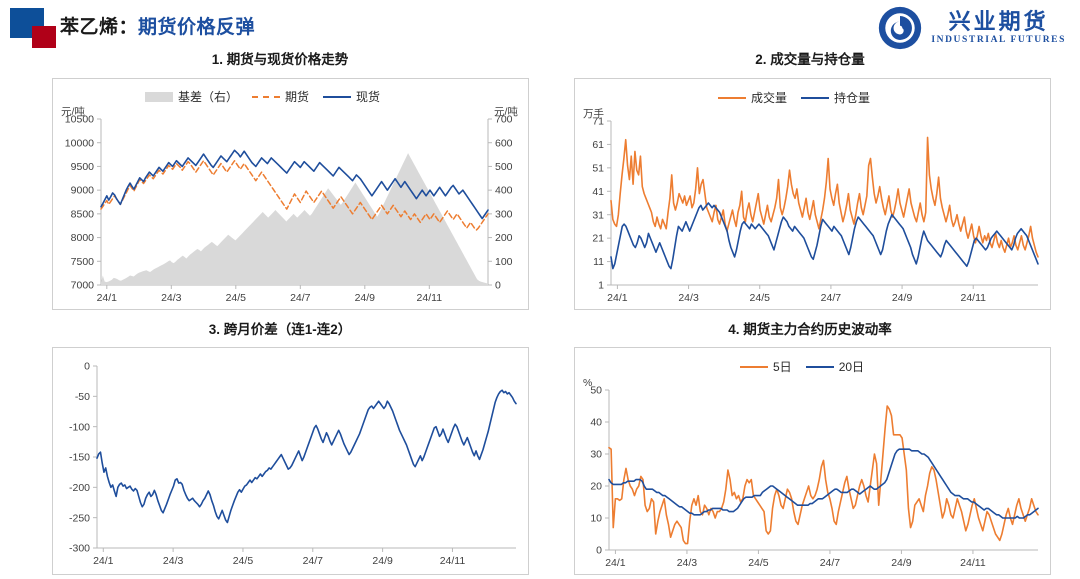  I want to click on page-title-highlight: 期货价格反弹, so click(197, 27).